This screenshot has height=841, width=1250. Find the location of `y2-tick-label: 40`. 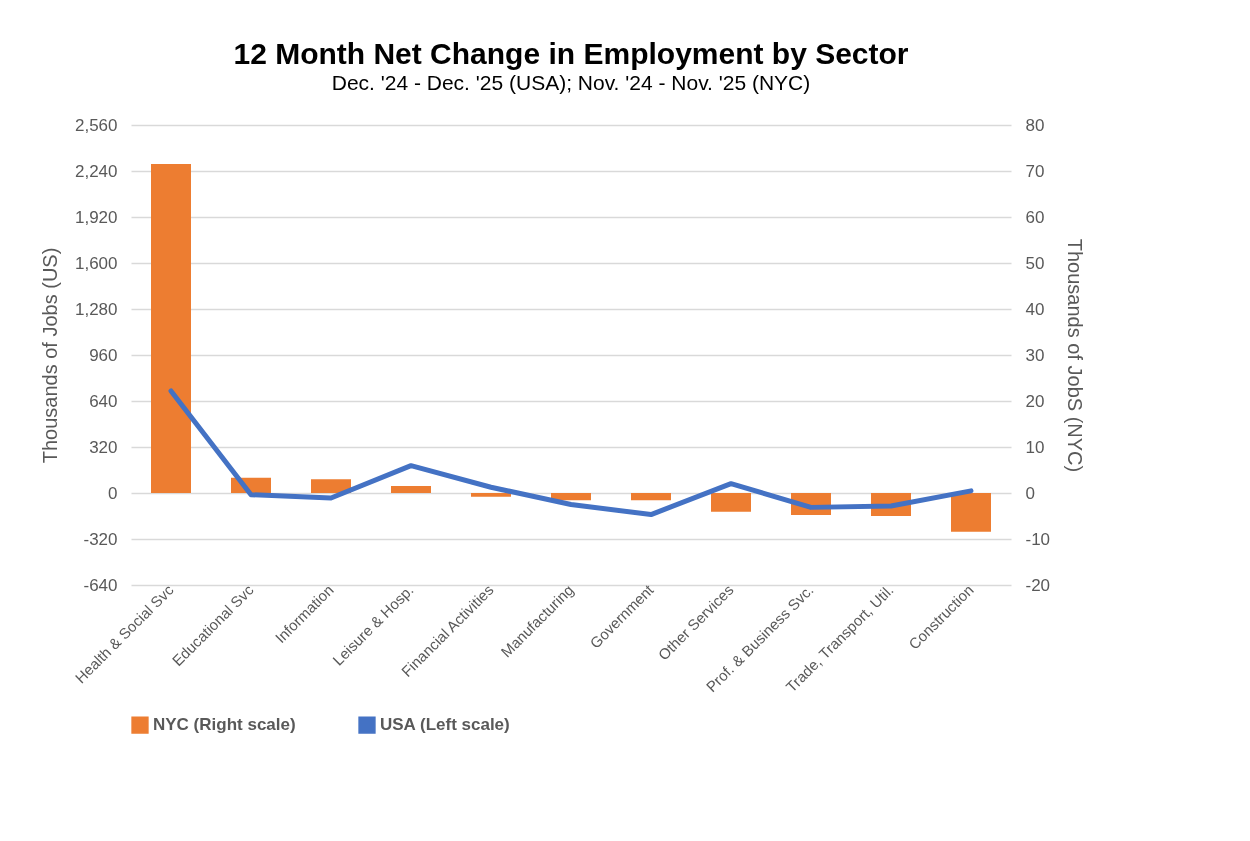

y2-tick-label: 40 is located at coordinates (1035, 309).